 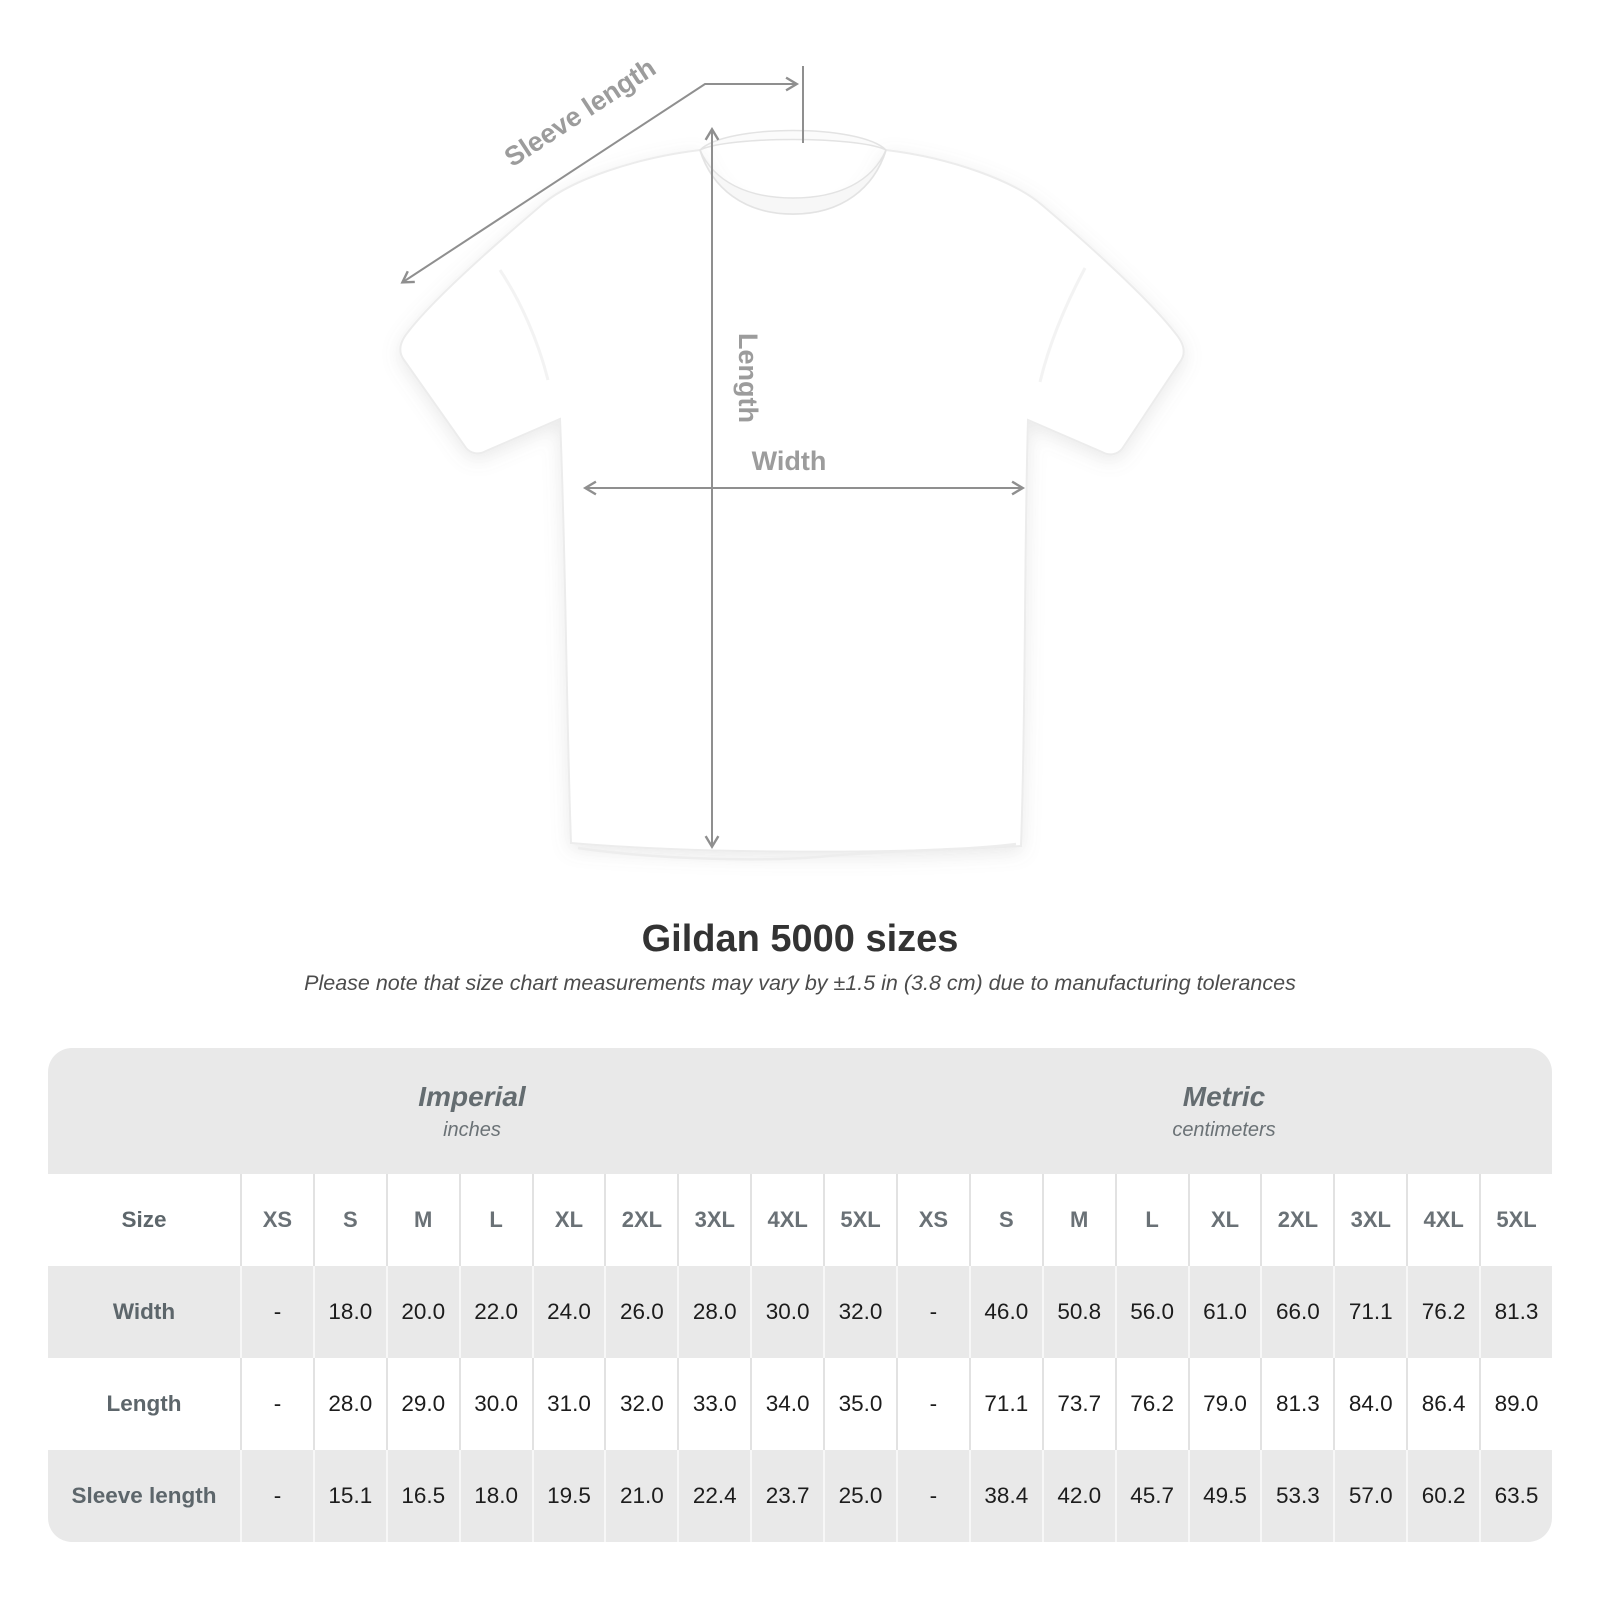 I want to click on measurement-value-cell: 25.0, so click(x=859, y=1496).